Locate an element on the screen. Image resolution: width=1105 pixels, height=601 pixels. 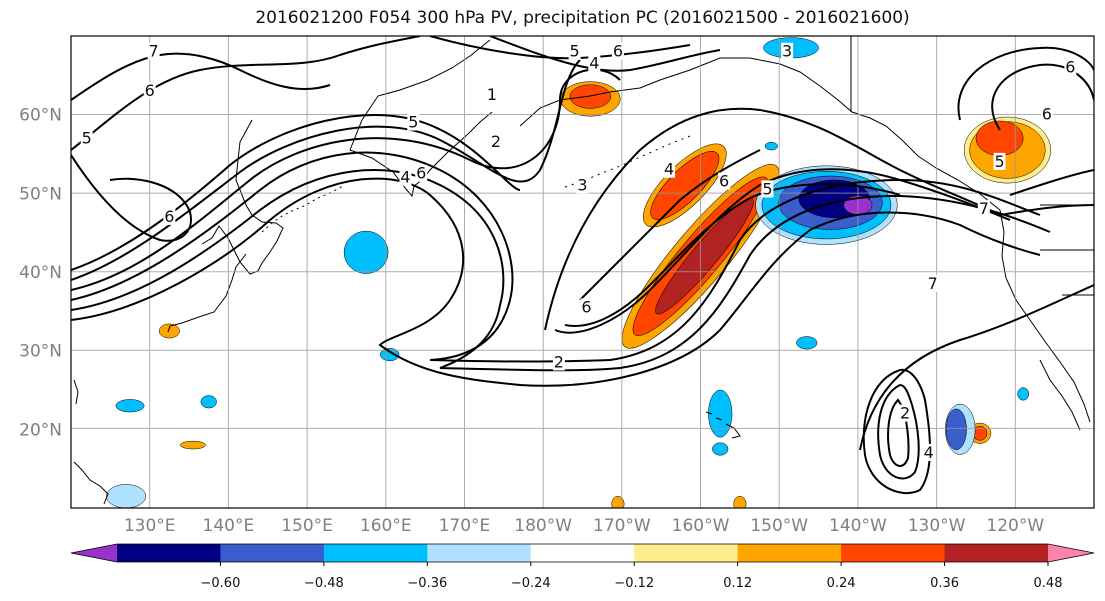
coastline-baja is located at coordinates (1060, 395).